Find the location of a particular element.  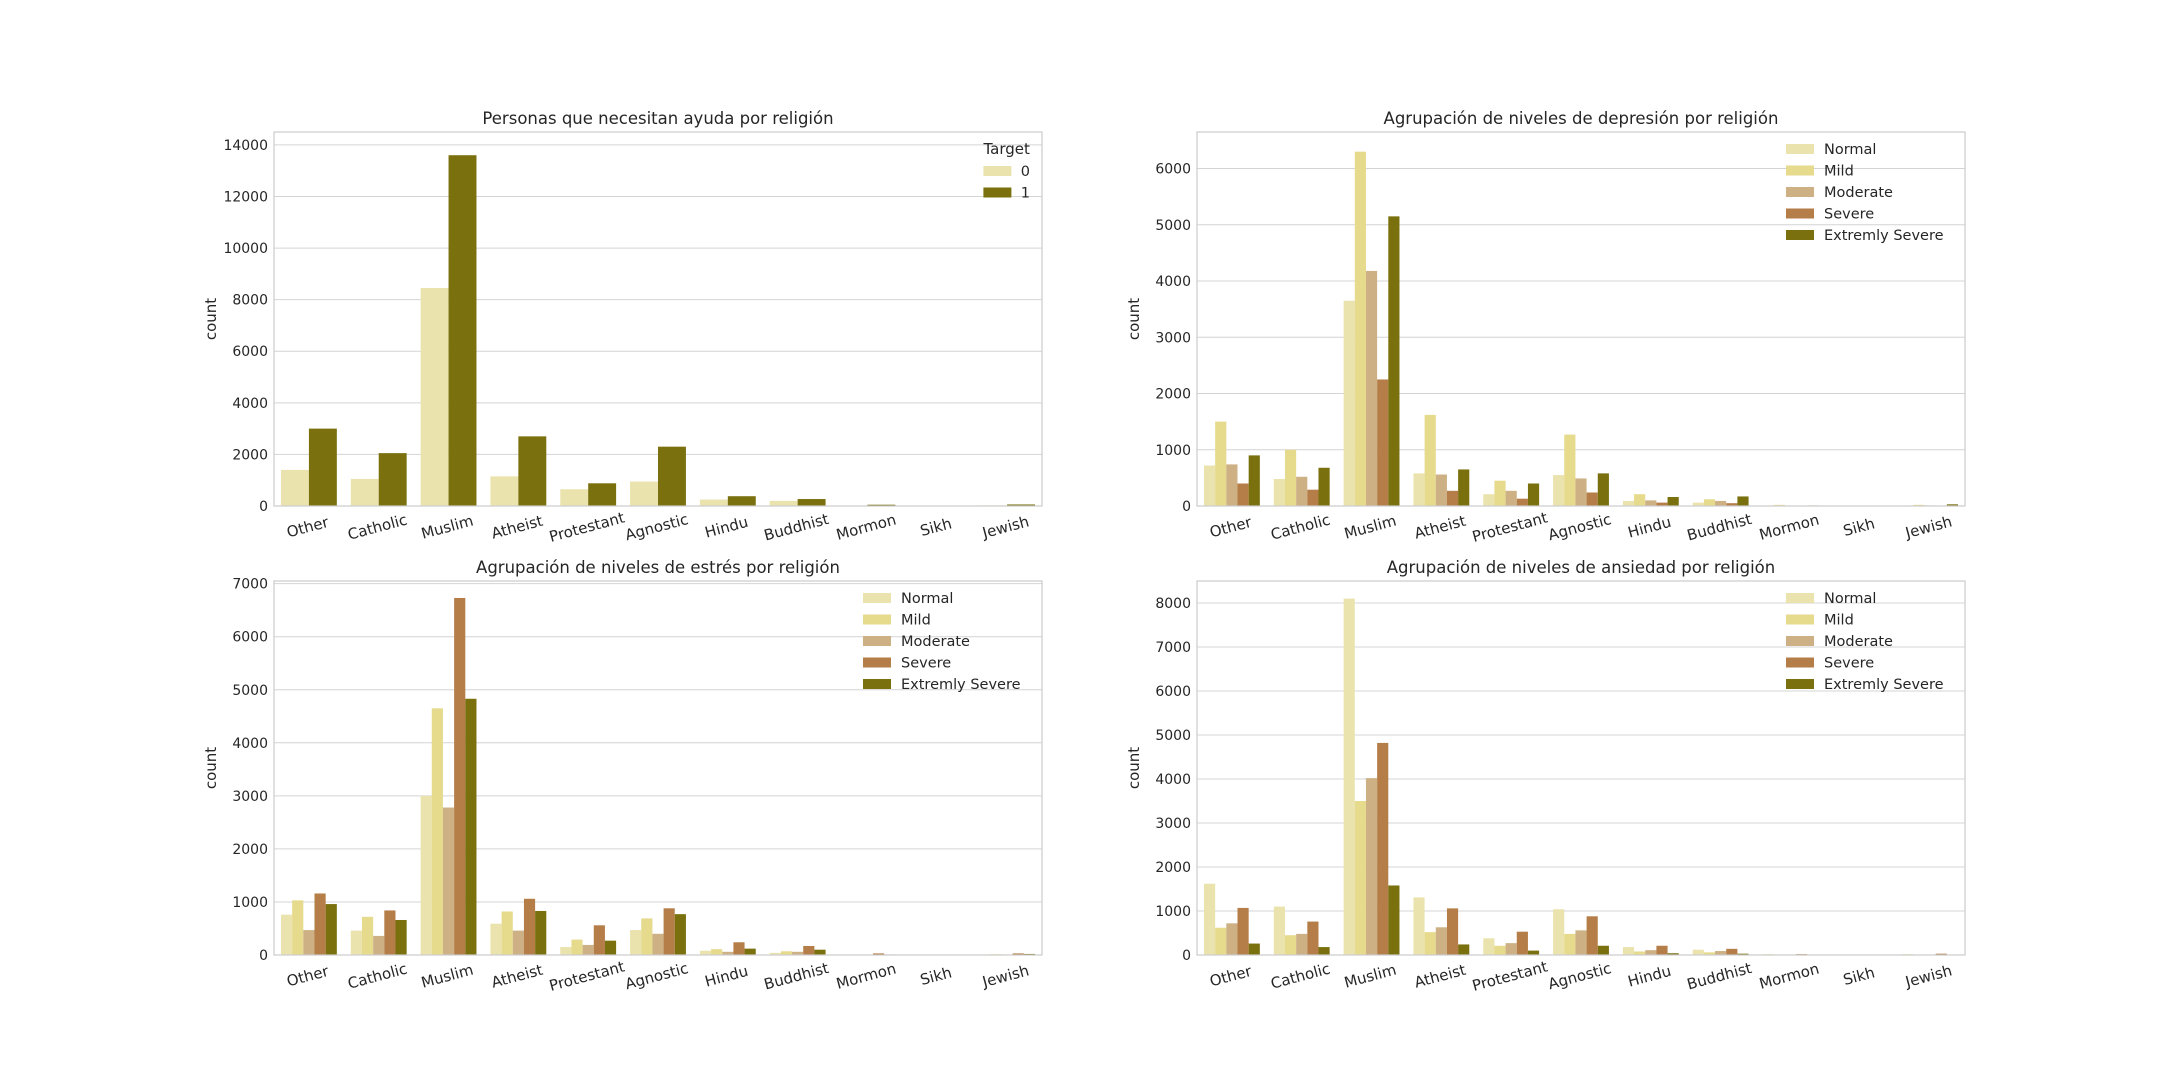

bar-mild-protestant is located at coordinates (1499, 493).